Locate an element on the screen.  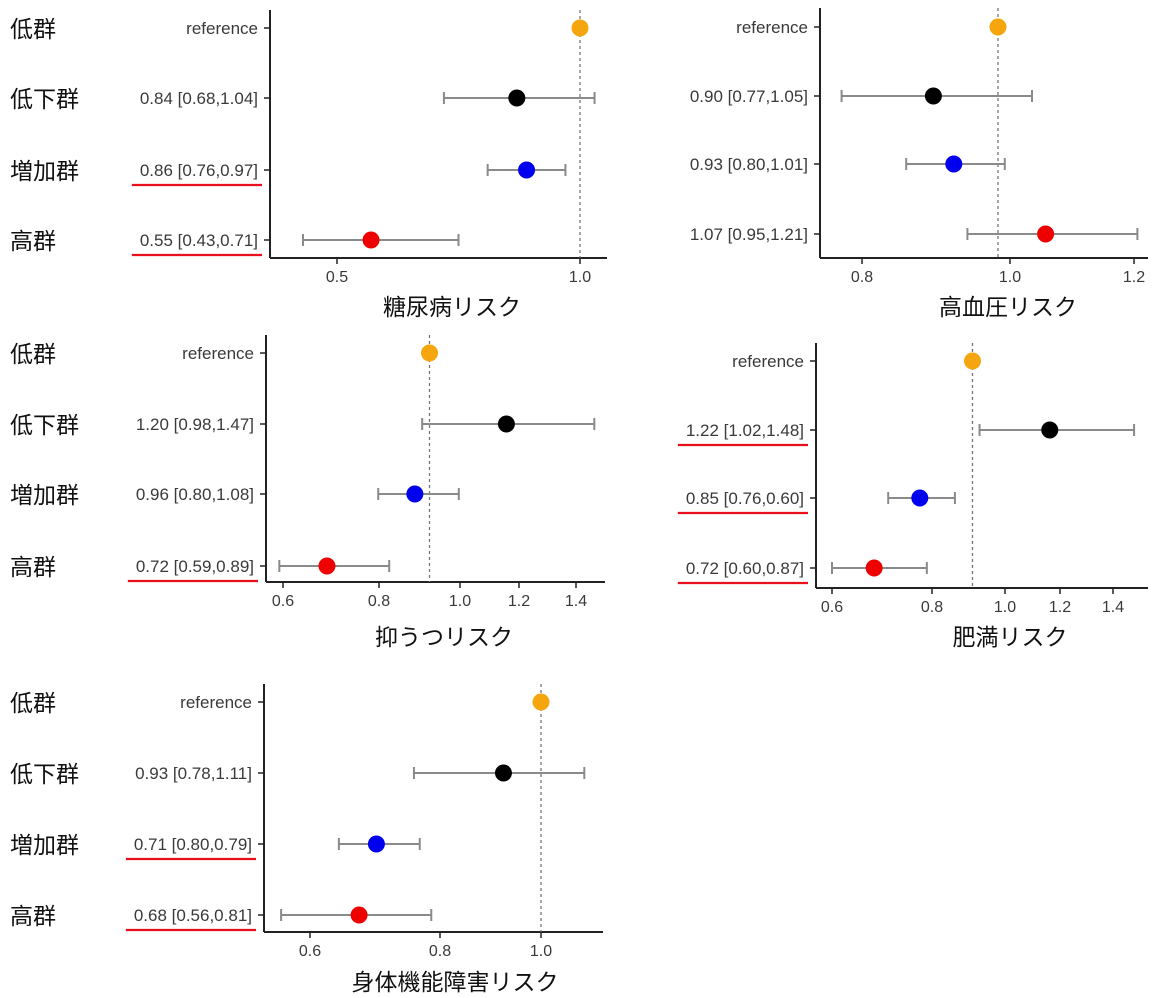
row-label: 0.93 [0.78,1.11] is located at coordinates (193, 773).